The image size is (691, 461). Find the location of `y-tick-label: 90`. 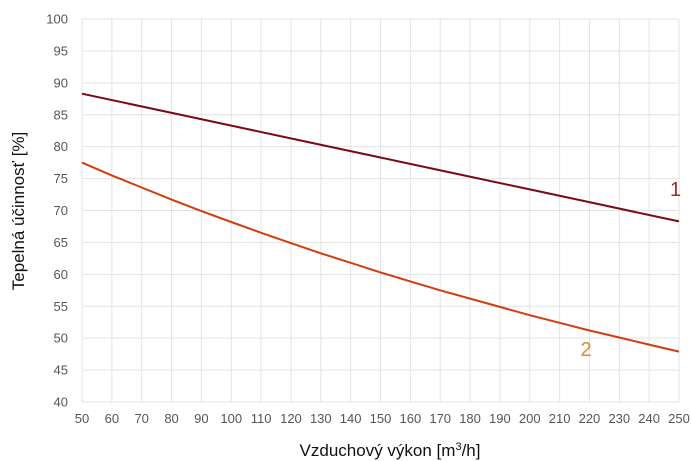

y-tick-label: 90 is located at coordinates (61, 82).